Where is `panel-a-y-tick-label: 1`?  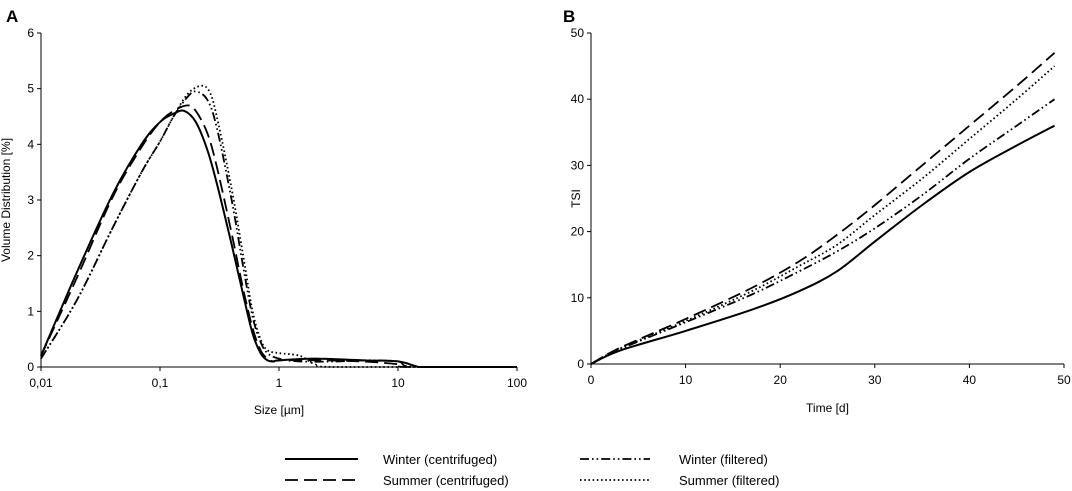 panel-a-y-tick-label: 1 is located at coordinates (30, 311).